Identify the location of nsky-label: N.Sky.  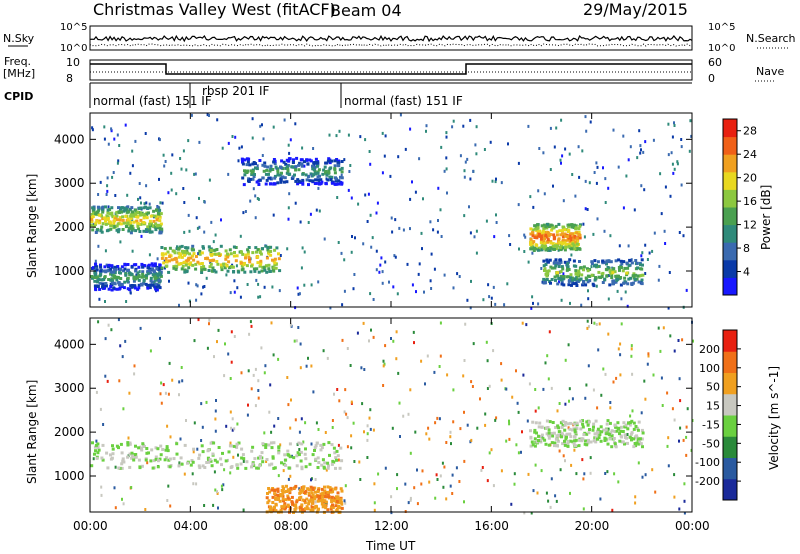
(19, 38).